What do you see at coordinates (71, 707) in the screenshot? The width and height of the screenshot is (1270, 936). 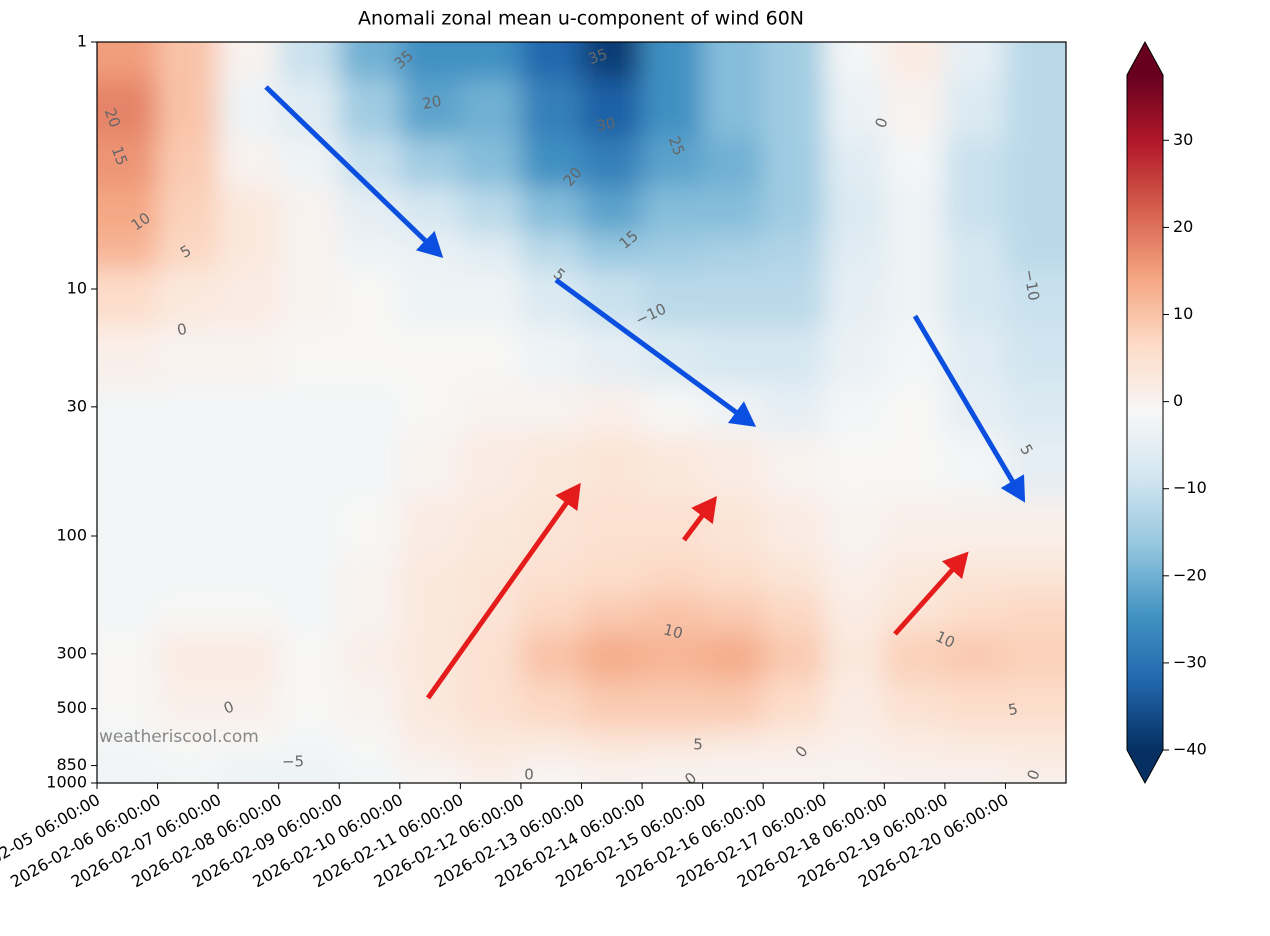 I see `y-tick-label: 500` at bounding box center [71, 707].